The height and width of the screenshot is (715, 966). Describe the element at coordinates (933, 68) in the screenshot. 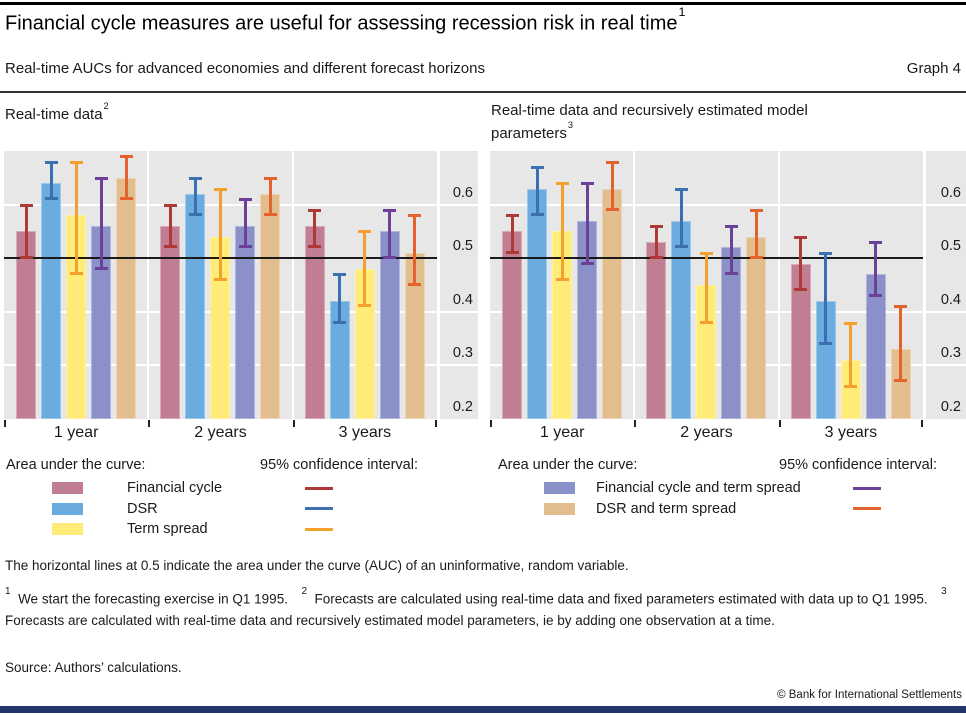

I see `graph-number: Graph 4` at that location.